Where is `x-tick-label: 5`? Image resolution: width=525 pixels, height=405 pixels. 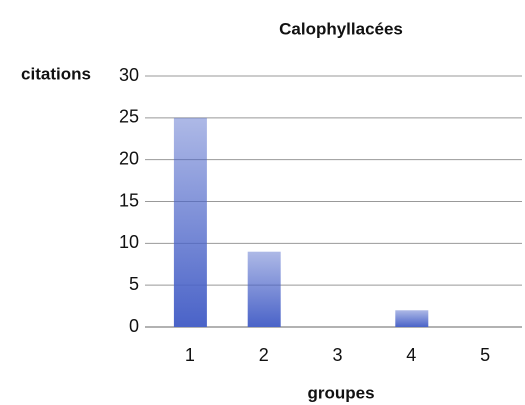
x-tick-label: 5 is located at coordinates (485, 355).